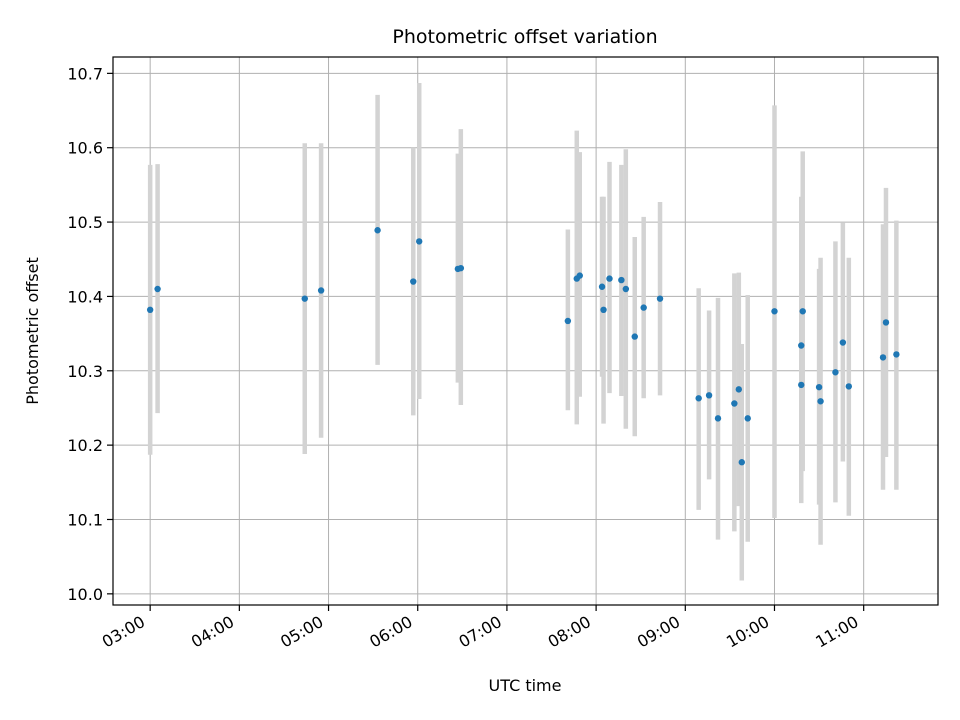  What do you see at coordinates (658, 632) in the screenshot?
I see `x-tick-label: 09:00` at bounding box center [658, 632].